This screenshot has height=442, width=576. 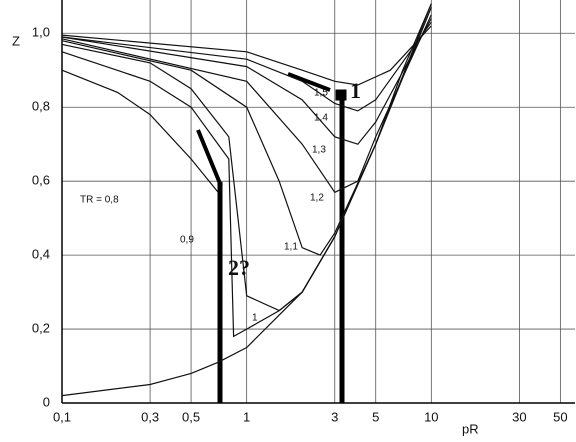 I want to click on annotation: 1, so click(x=355, y=90).